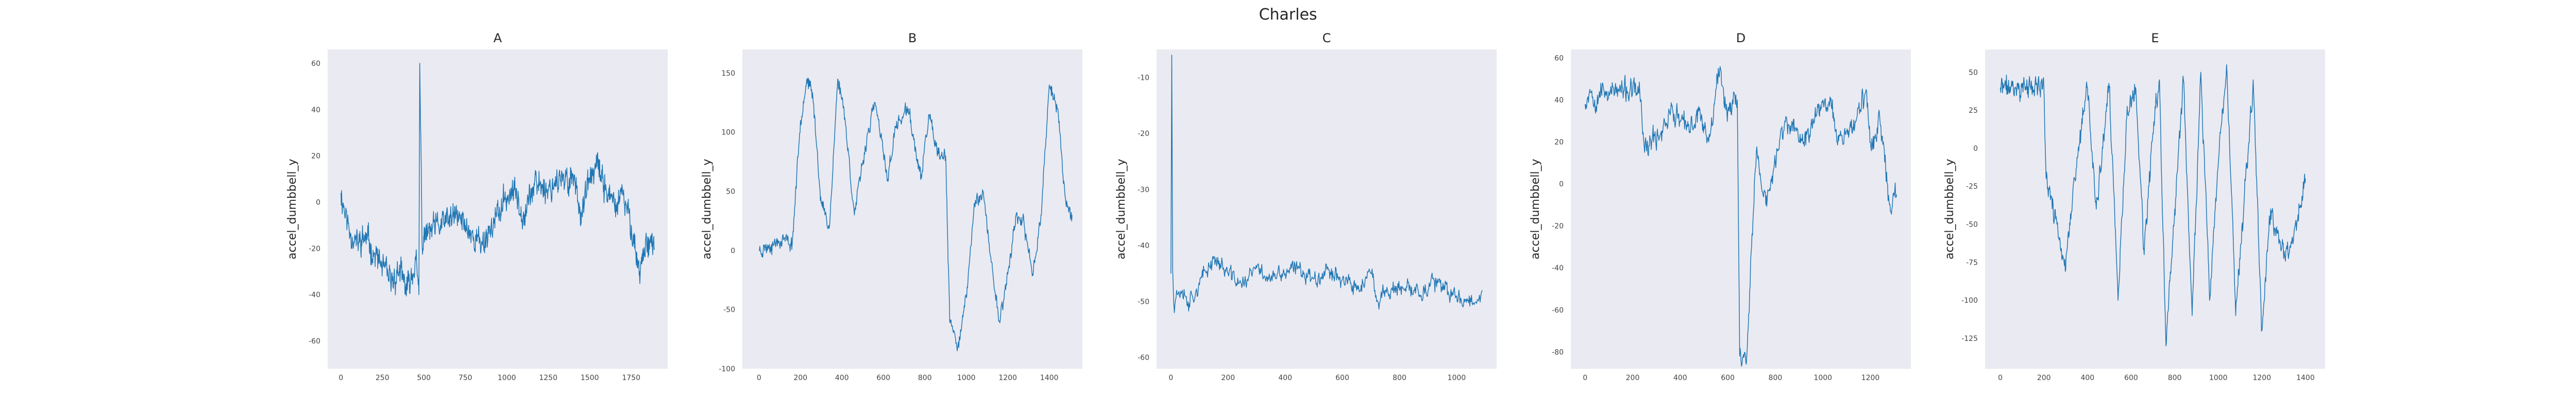  What do you see at coordinates (2155, 38) in the screenshot?
I see `subplot-title: E` at bounding box center [2155, 38].